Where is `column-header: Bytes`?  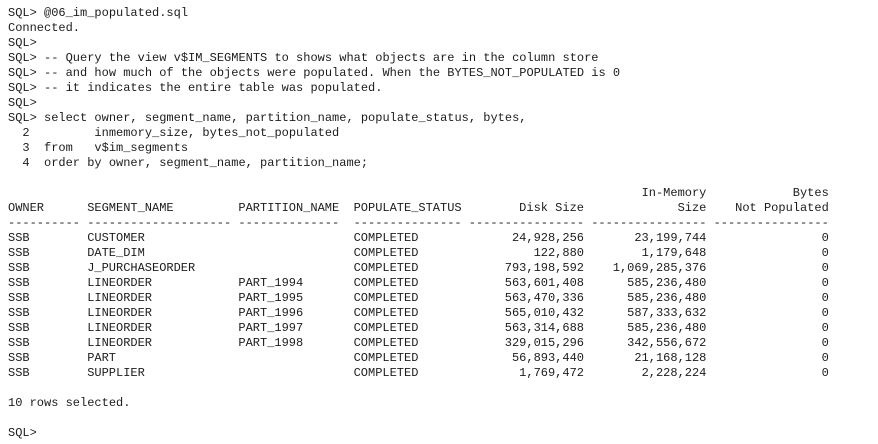
column-header: Bytes is located at coordinates (810, 193).